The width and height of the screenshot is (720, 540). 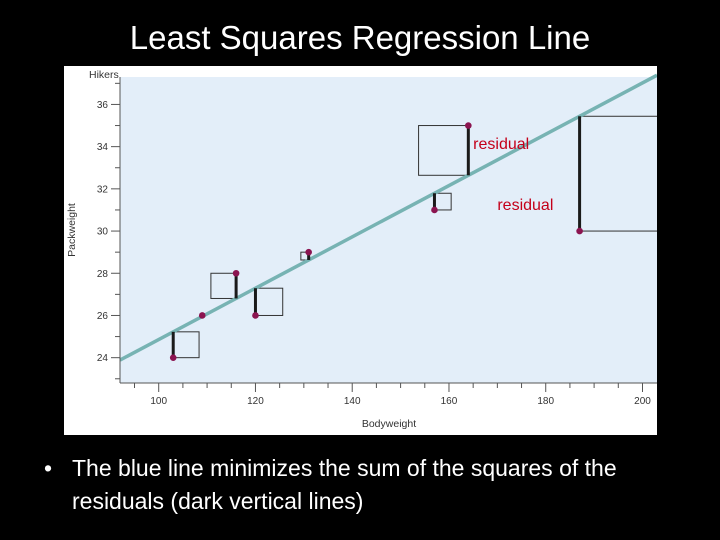 I want to click on y-tick-label: 32, so click(x=103, y=189).